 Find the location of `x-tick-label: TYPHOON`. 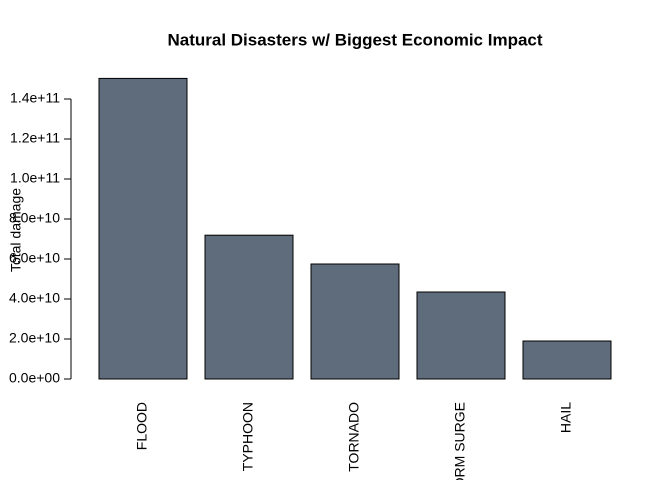

x-tick-label: TYPHOON is located at coordinates (248, 436).